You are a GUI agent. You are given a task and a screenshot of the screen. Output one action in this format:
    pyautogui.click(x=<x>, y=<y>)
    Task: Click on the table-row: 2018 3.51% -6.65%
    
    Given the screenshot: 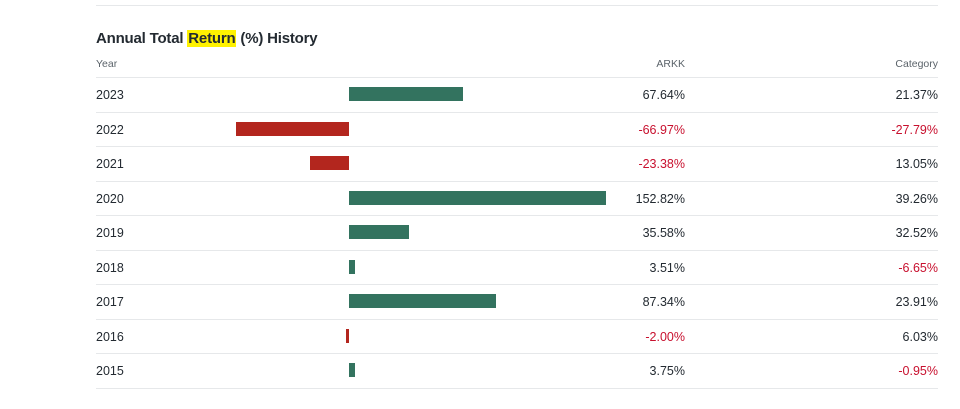 What is the action you would take?
    pyautogui.click(x=480, y=267)
    